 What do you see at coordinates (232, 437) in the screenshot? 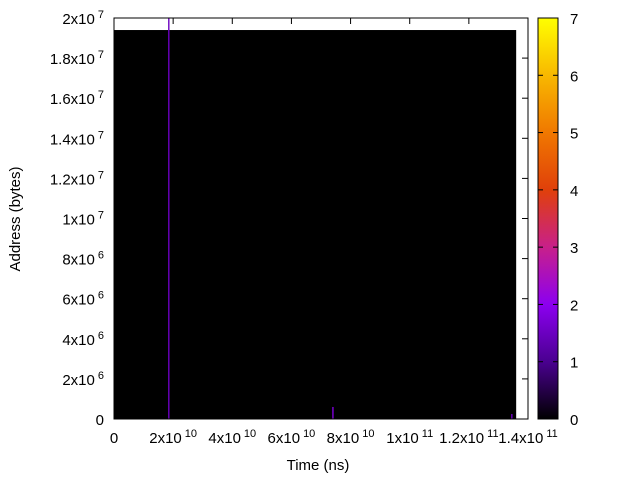
I see `x-tick-label: 4x10 10` at bounding box center [232, 437].